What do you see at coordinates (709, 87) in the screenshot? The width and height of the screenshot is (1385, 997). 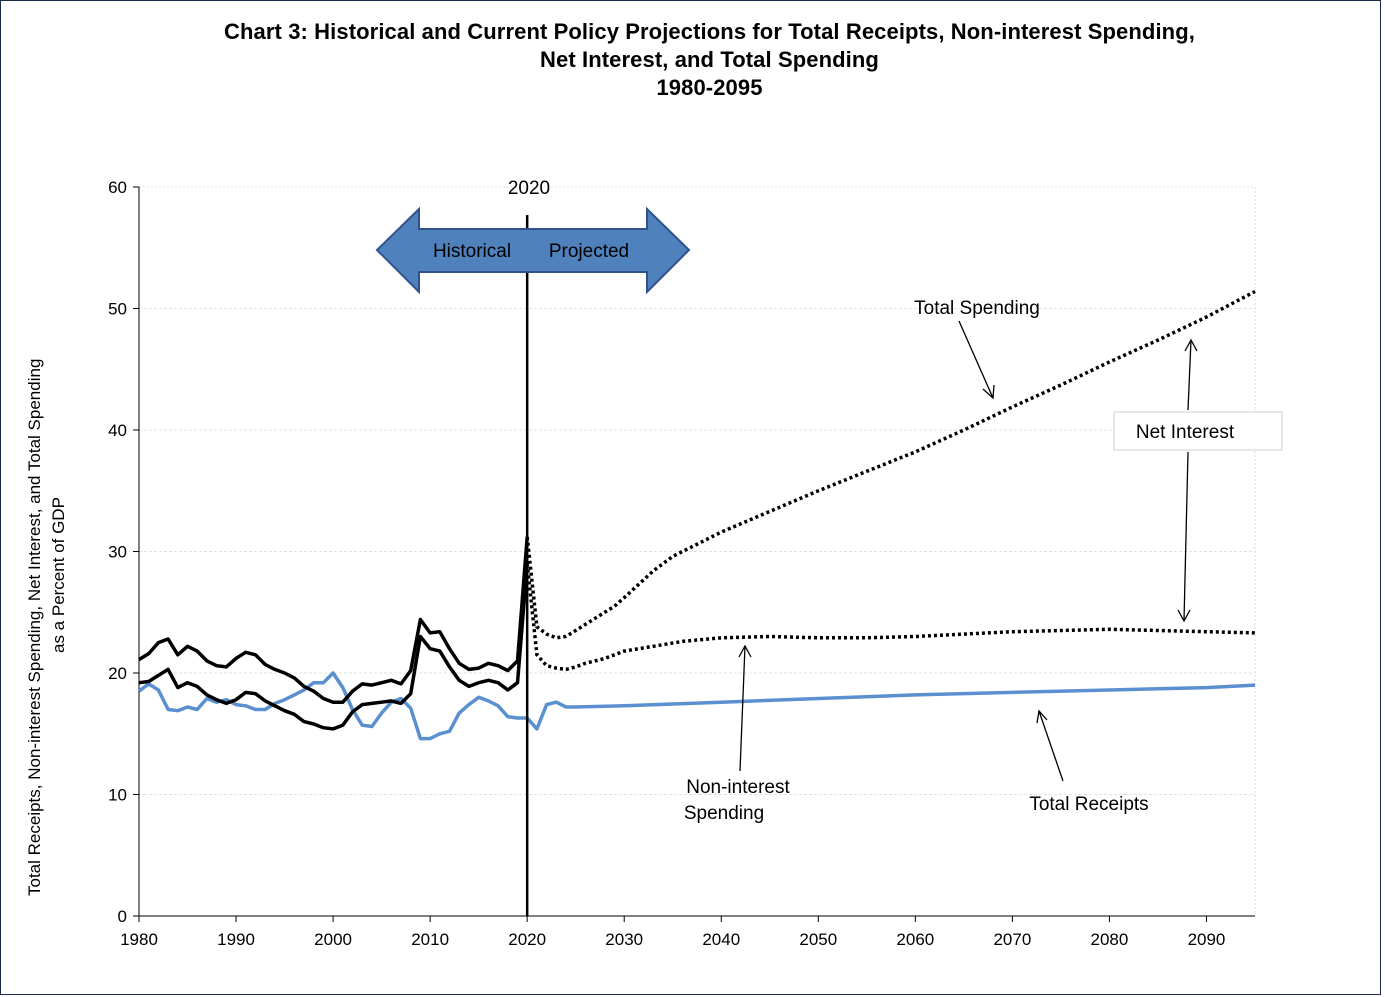 I see `chart-title-line3: 1980-2095` at bounding box center [709, 87].